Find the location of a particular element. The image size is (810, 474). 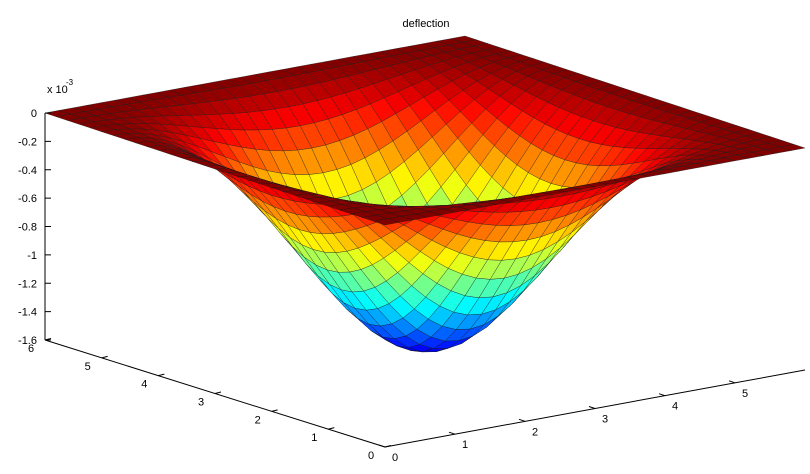

z-axis-multiplier: x 10 is located at coordinates (57, 90).